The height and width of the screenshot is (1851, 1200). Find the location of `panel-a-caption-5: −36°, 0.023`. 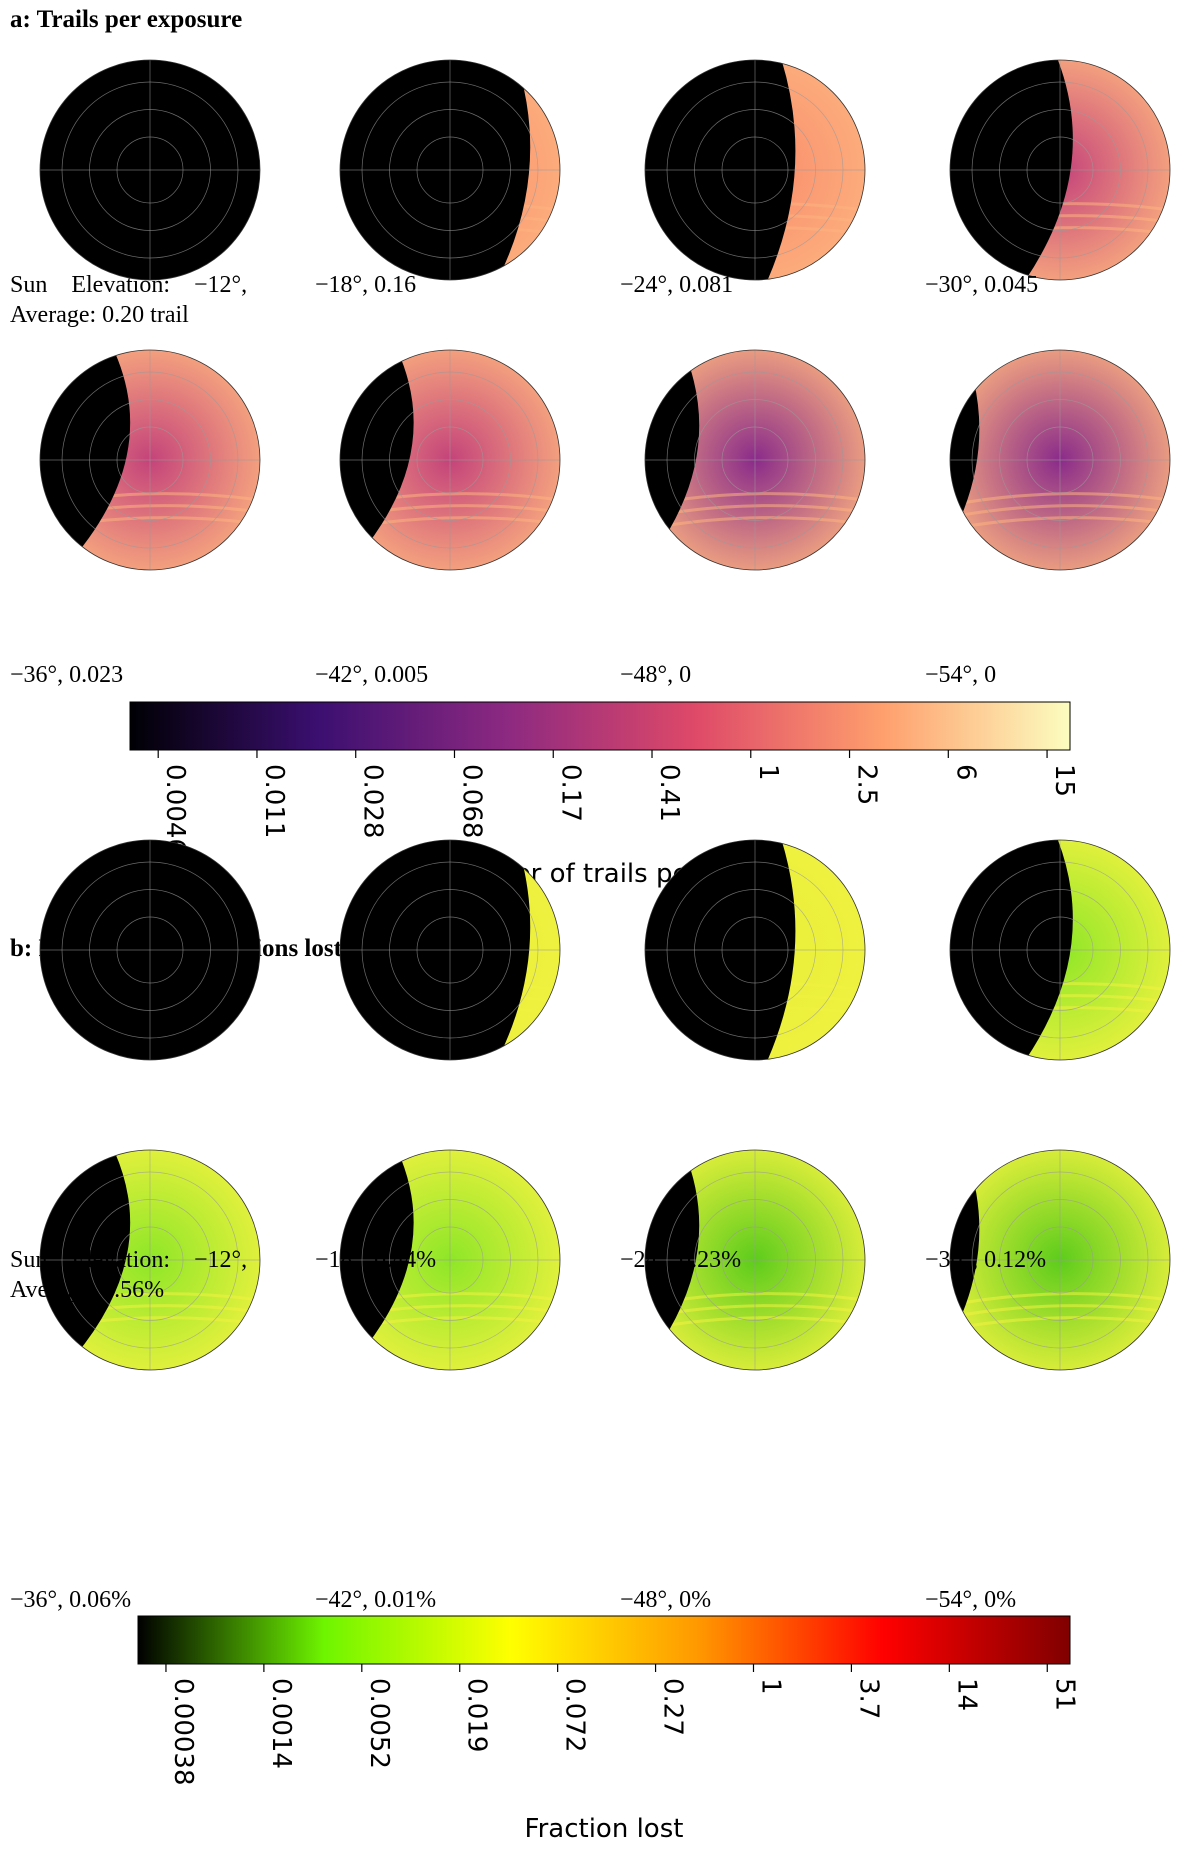

panel-a-caption-5: −36°, 0.023 is located at coordinates (67, 675).